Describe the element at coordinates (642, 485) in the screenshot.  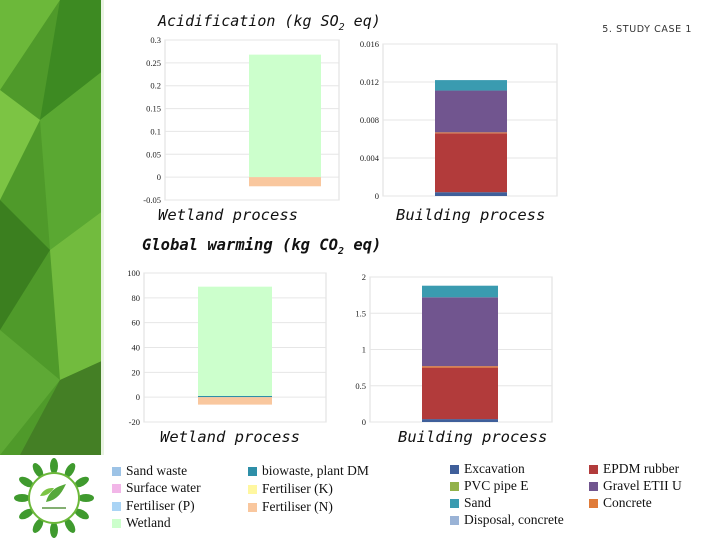
I see `legend-label: Gravel ETII U` at that location.